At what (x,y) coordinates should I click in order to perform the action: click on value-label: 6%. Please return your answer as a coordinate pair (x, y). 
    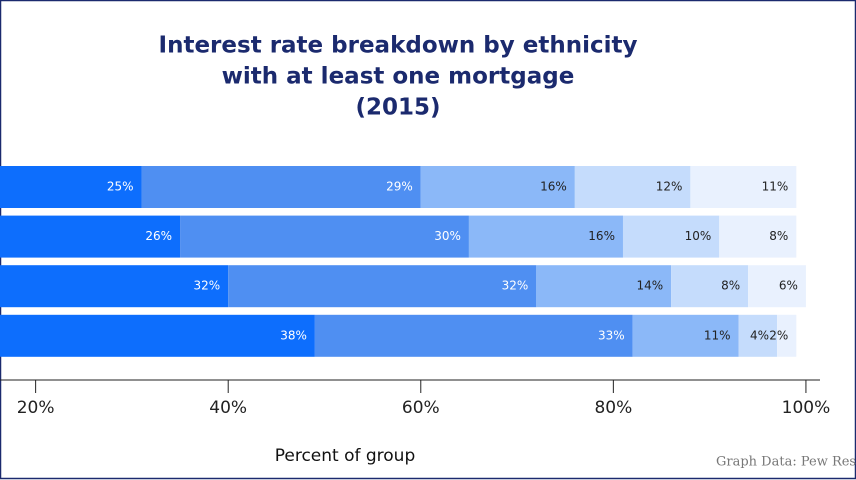
    Looking at the image, I should click on (788, 286).